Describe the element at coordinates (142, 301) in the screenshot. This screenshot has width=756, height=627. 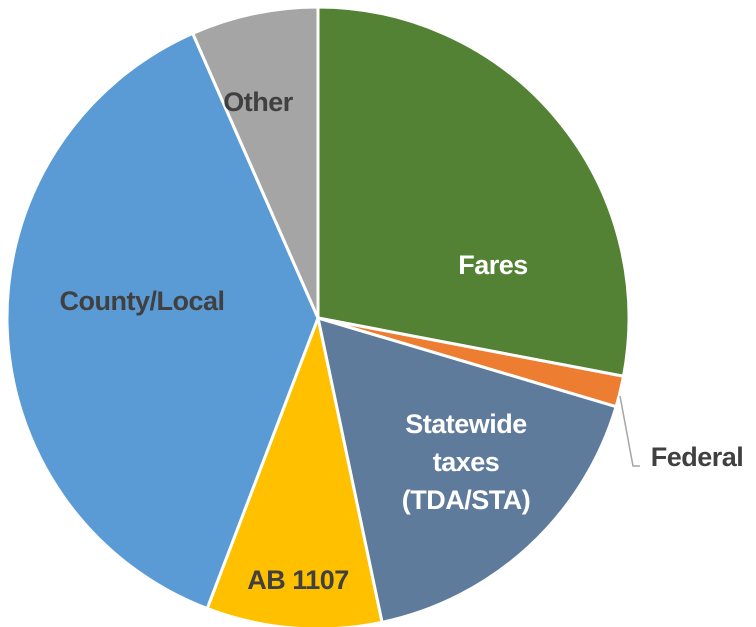
I see `slice-label: County/Local` at that location.